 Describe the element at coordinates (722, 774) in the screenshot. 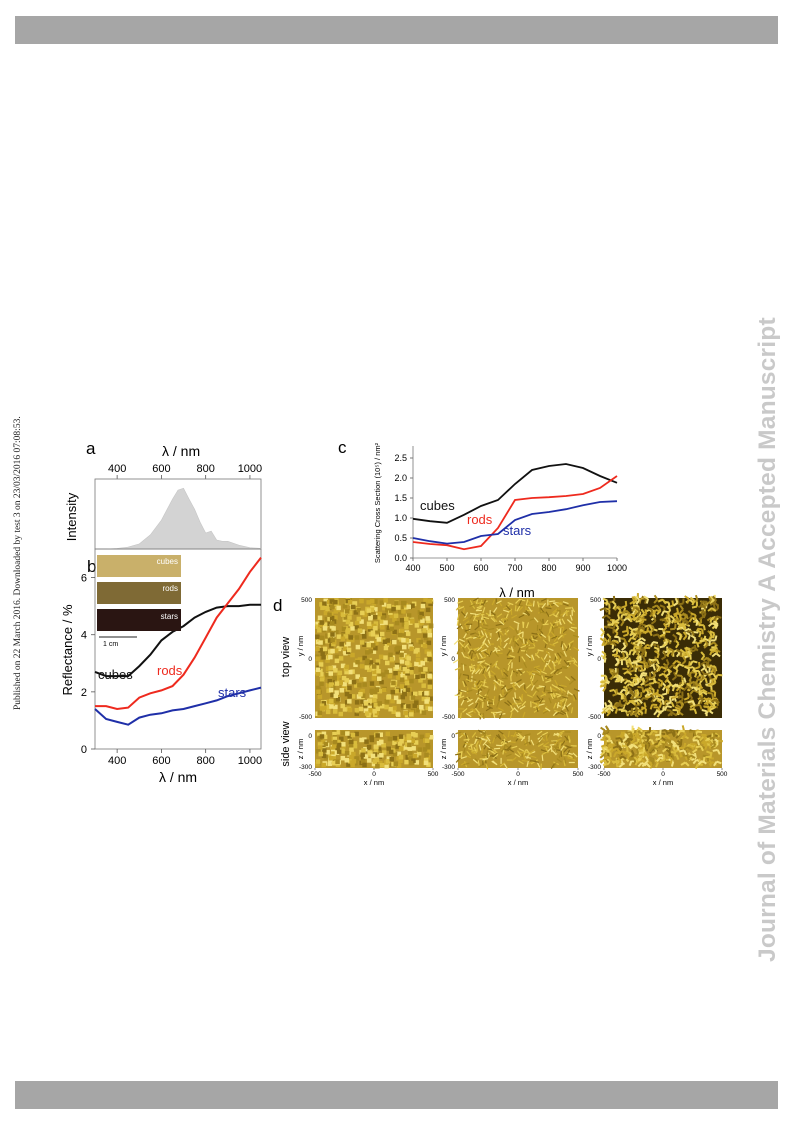

I see `d-xtick-stars-2: 500` at that location.